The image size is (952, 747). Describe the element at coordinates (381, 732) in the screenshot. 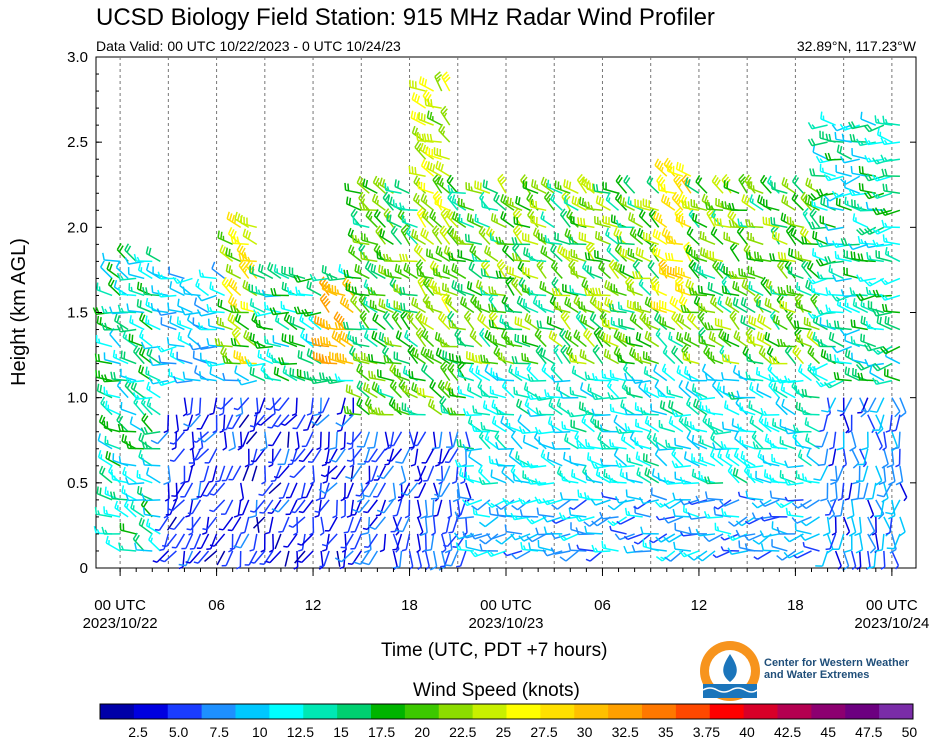

I see `colorbar-tick-label: 17.5` at that location.